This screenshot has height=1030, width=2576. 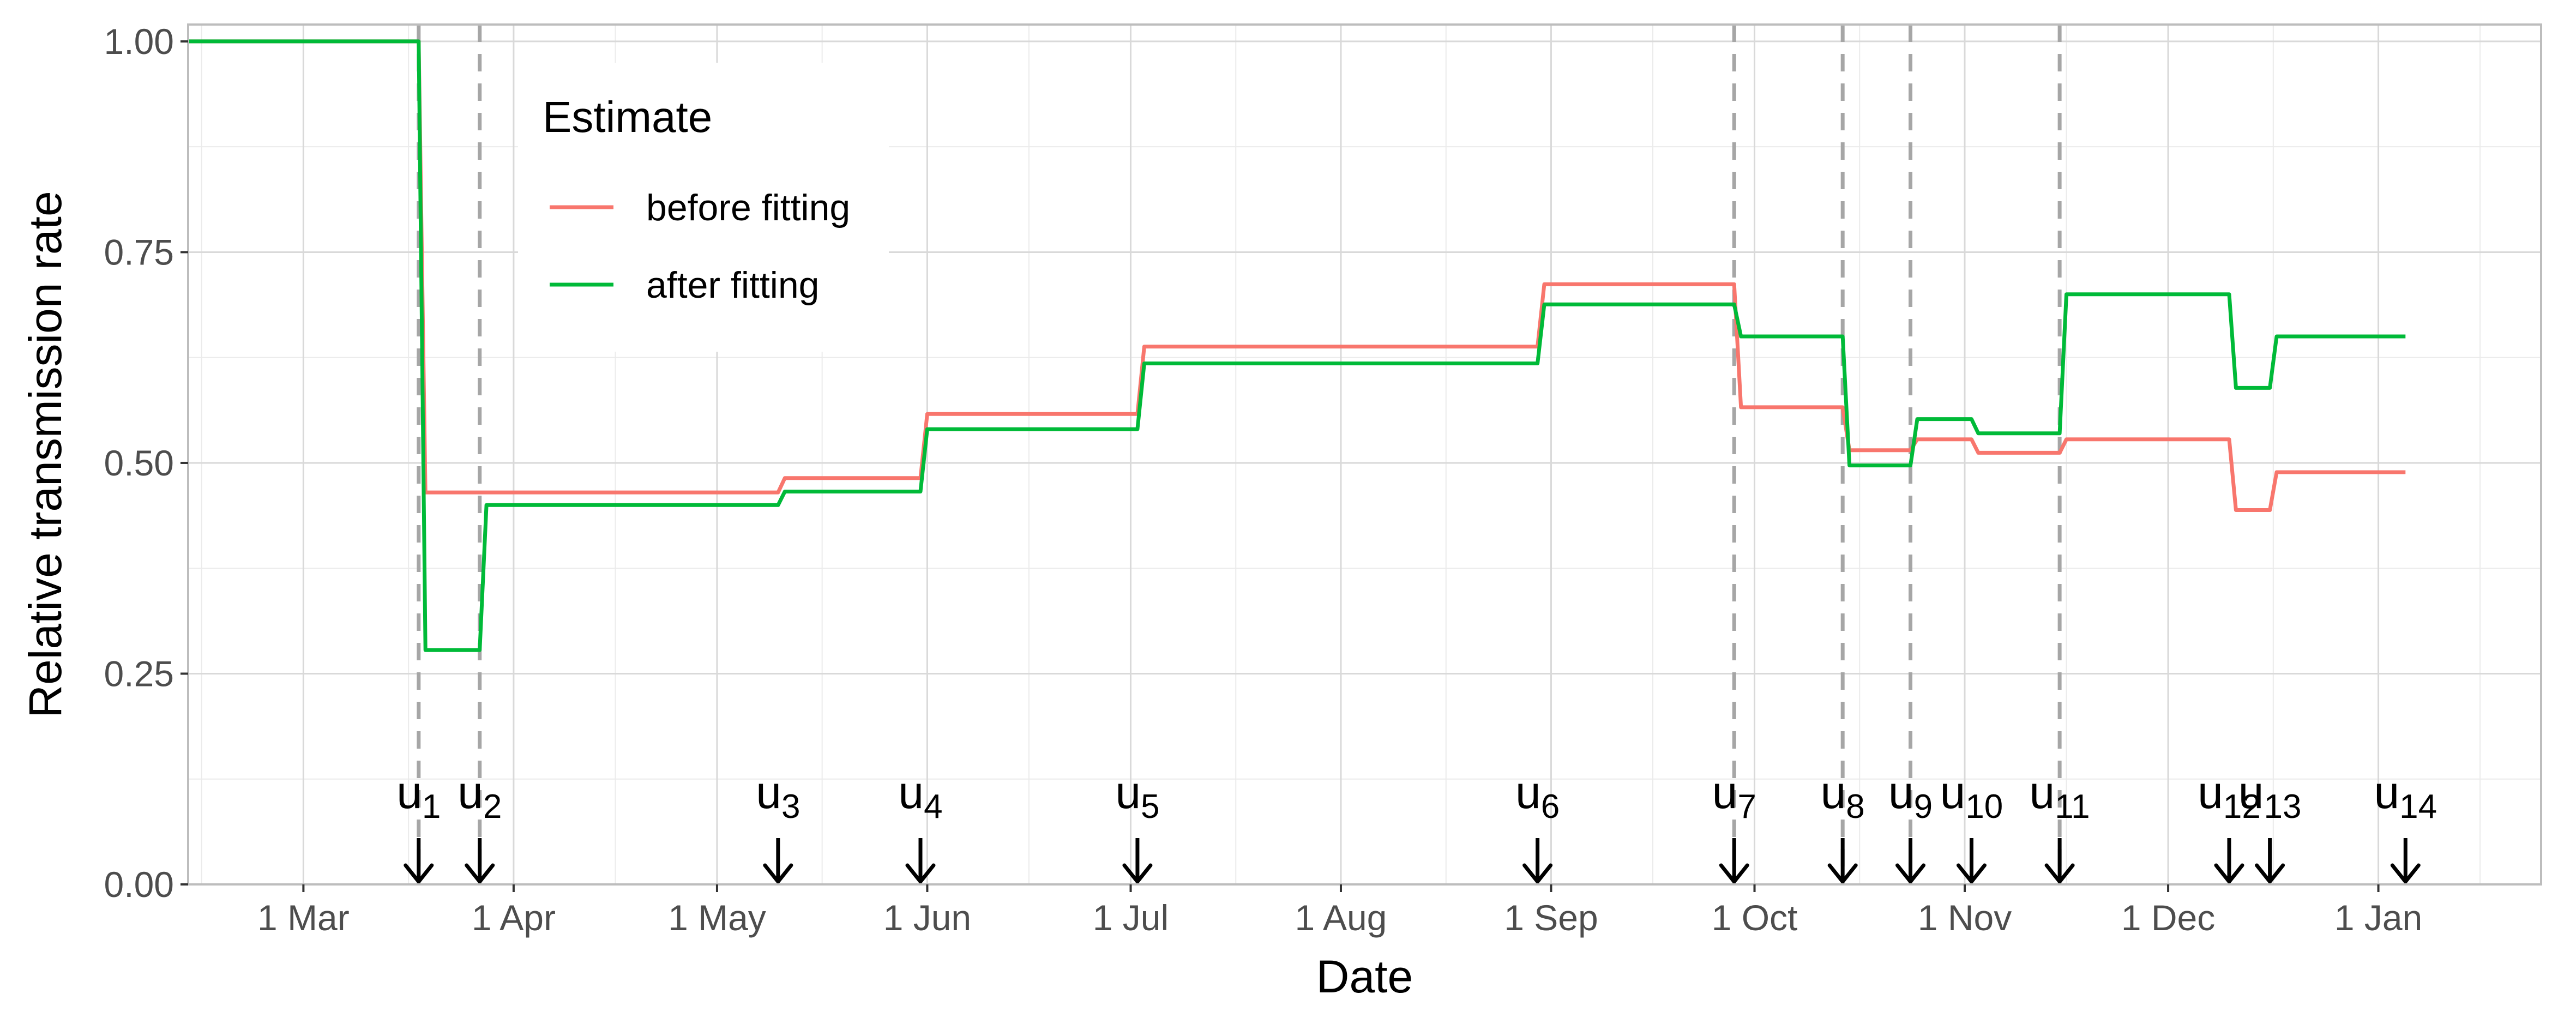 I want to click on x-tick-label: 1 Nov, so click(x=1965, y=918).